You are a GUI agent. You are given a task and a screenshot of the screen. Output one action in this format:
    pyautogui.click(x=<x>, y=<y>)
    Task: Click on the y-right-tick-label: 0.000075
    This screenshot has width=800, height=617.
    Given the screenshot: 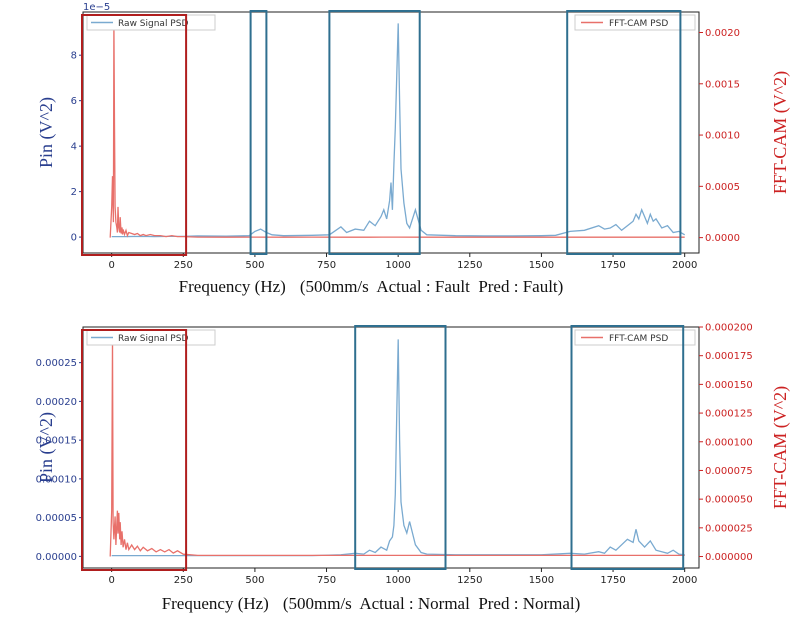 What is the action you would take?
    pyautogui.click(x=729, y=471)
    